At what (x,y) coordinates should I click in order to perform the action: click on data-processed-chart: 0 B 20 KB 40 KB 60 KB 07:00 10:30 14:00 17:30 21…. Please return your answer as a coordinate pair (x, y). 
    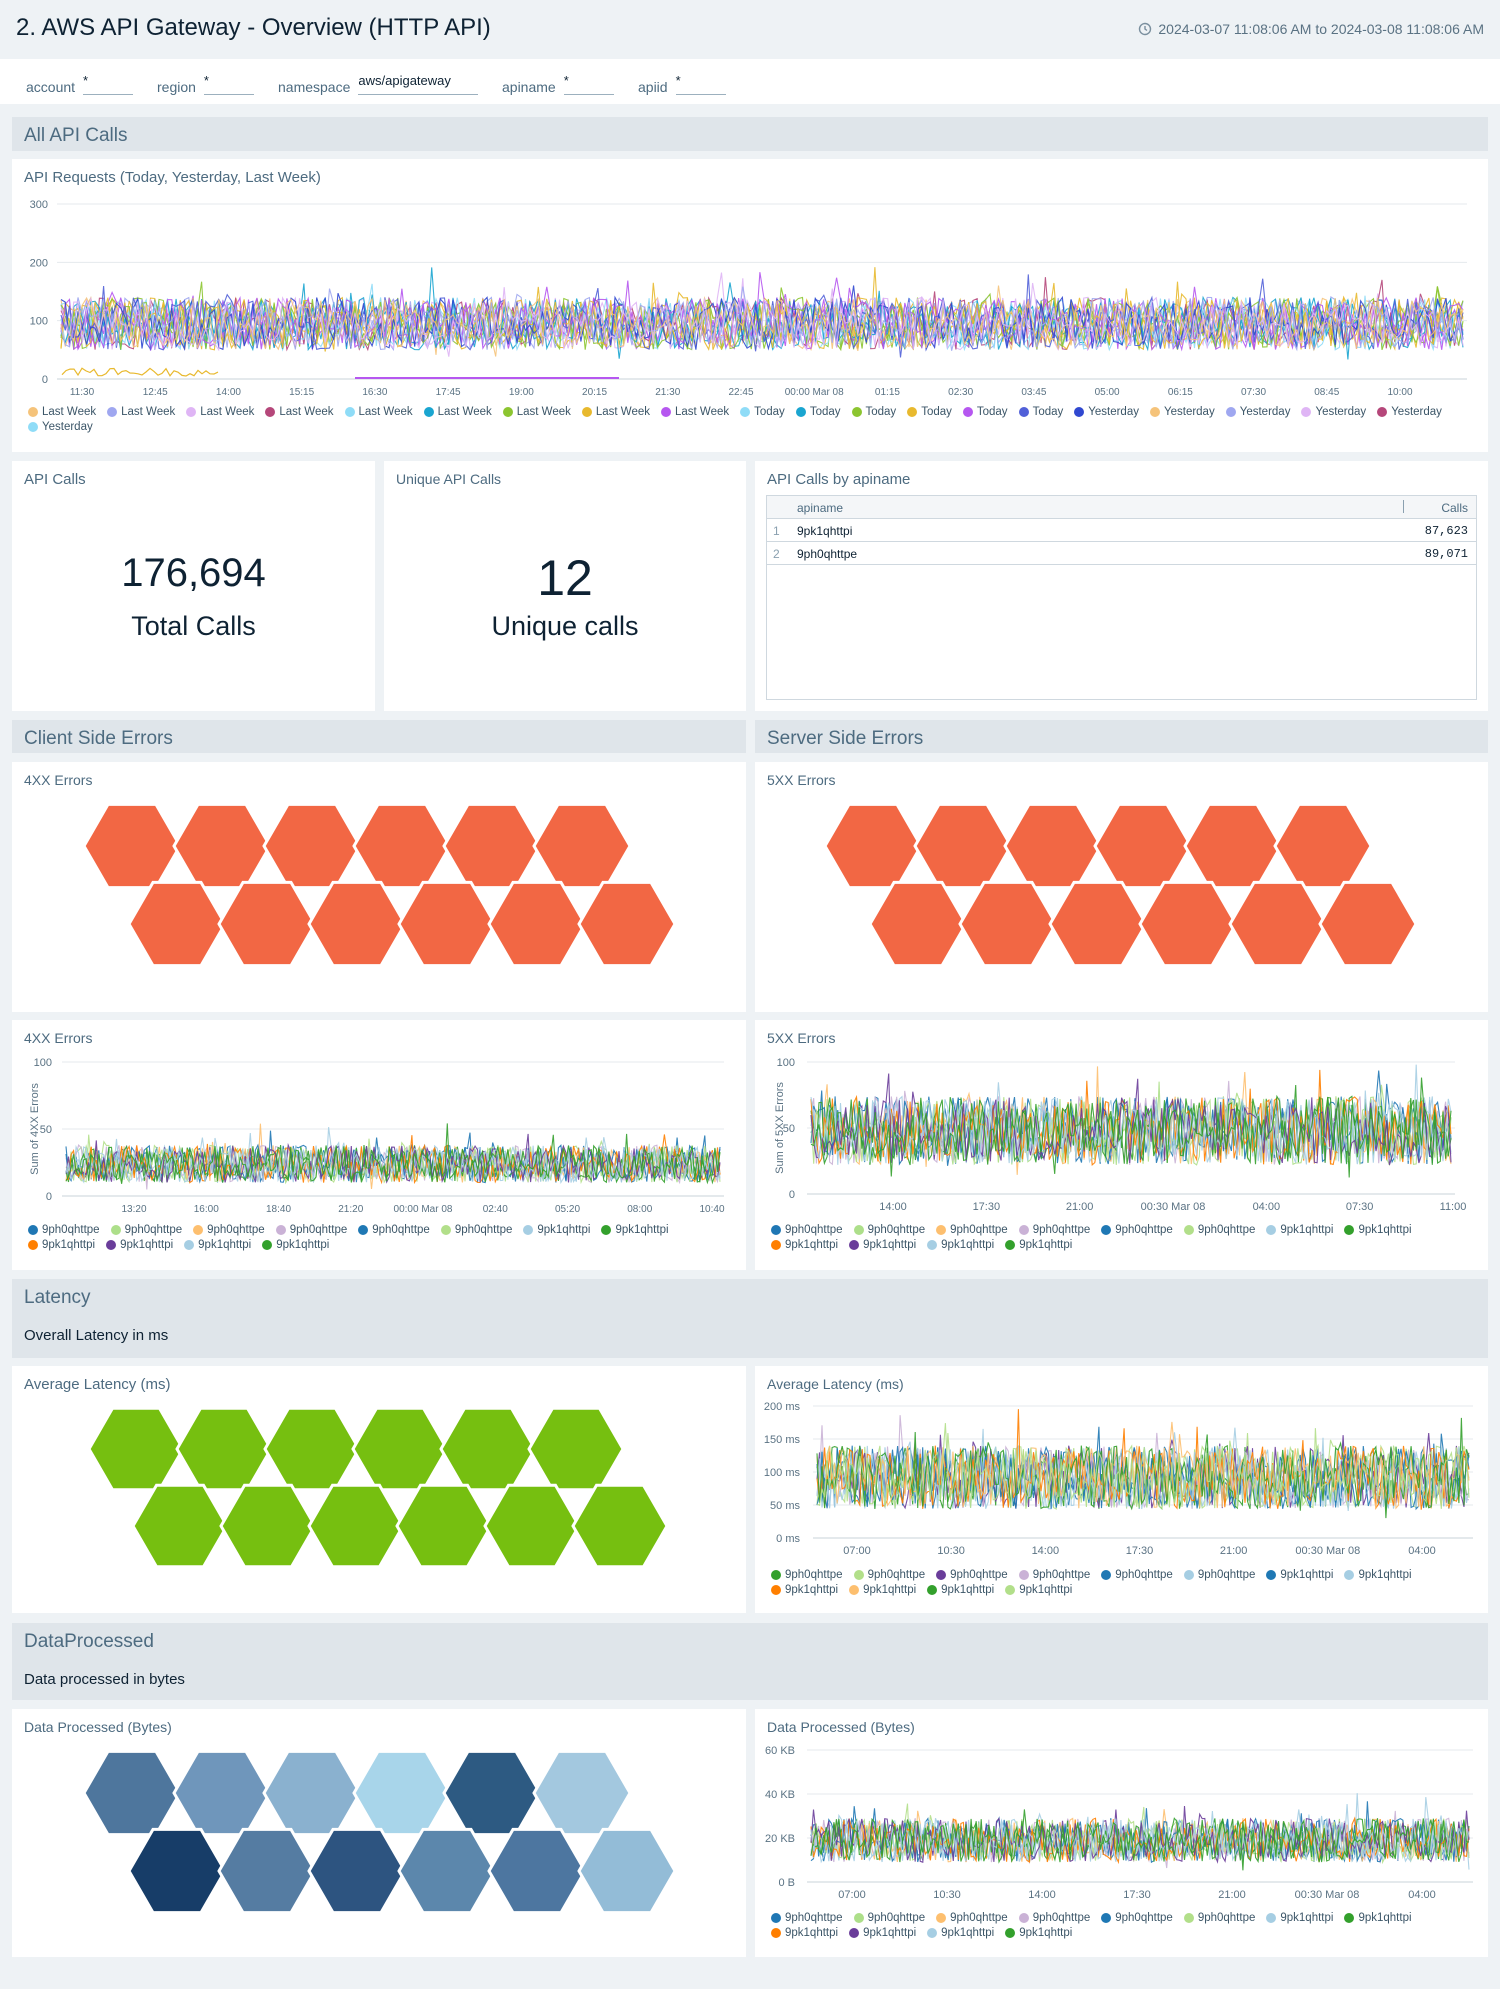
    Looking at the image, I should click on (1121, 1809).